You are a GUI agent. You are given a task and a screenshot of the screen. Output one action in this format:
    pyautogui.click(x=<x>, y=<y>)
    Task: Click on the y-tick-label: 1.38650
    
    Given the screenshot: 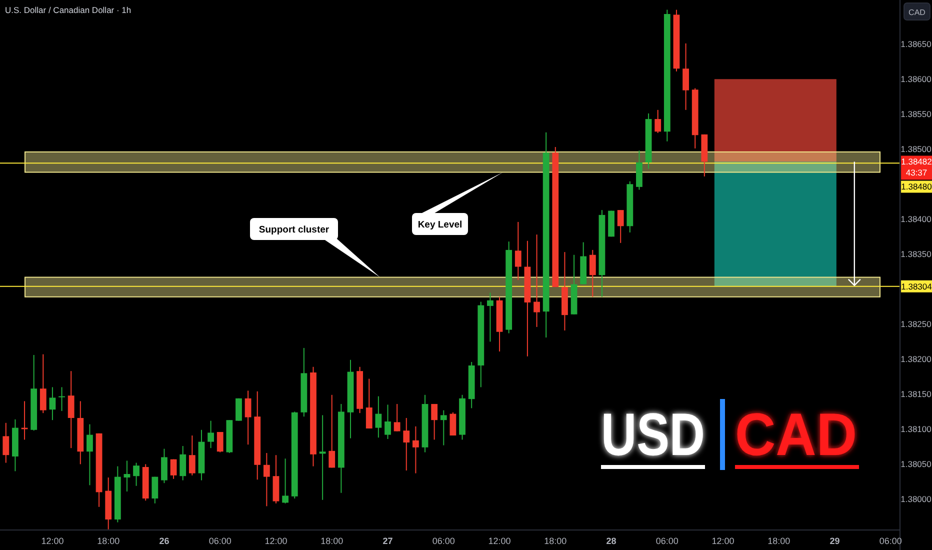 What is the action you would take?
    pyautogui.click(x=916, y=44)
    